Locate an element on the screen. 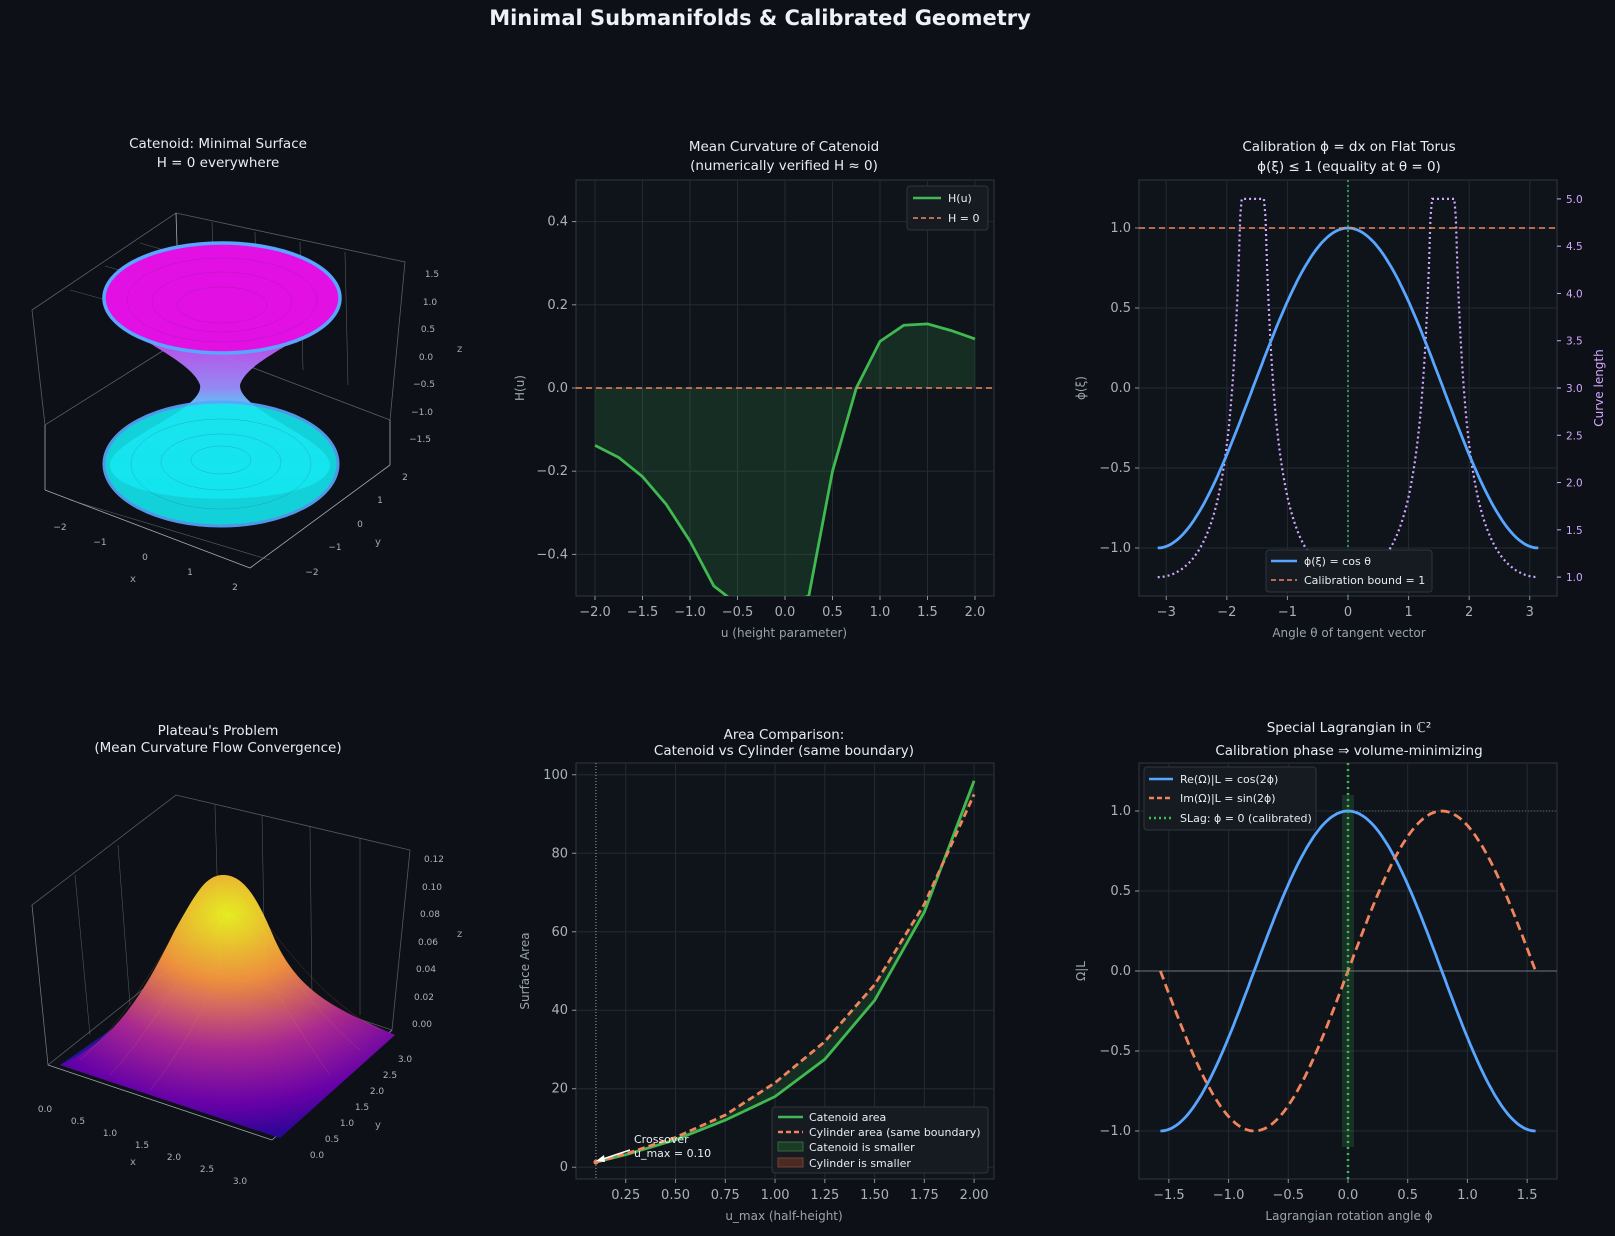 The image size is (1615, 1236). catenoid-top-ring is located at coordinates (222, 298).